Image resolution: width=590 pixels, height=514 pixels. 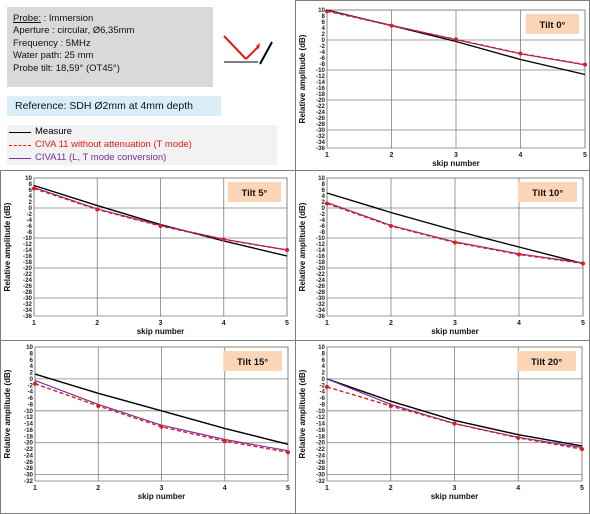 What do you see at coordinates (321, 148) in the screenshot?
I see `y-tick-label: -36` at bounding box center [321, 148].